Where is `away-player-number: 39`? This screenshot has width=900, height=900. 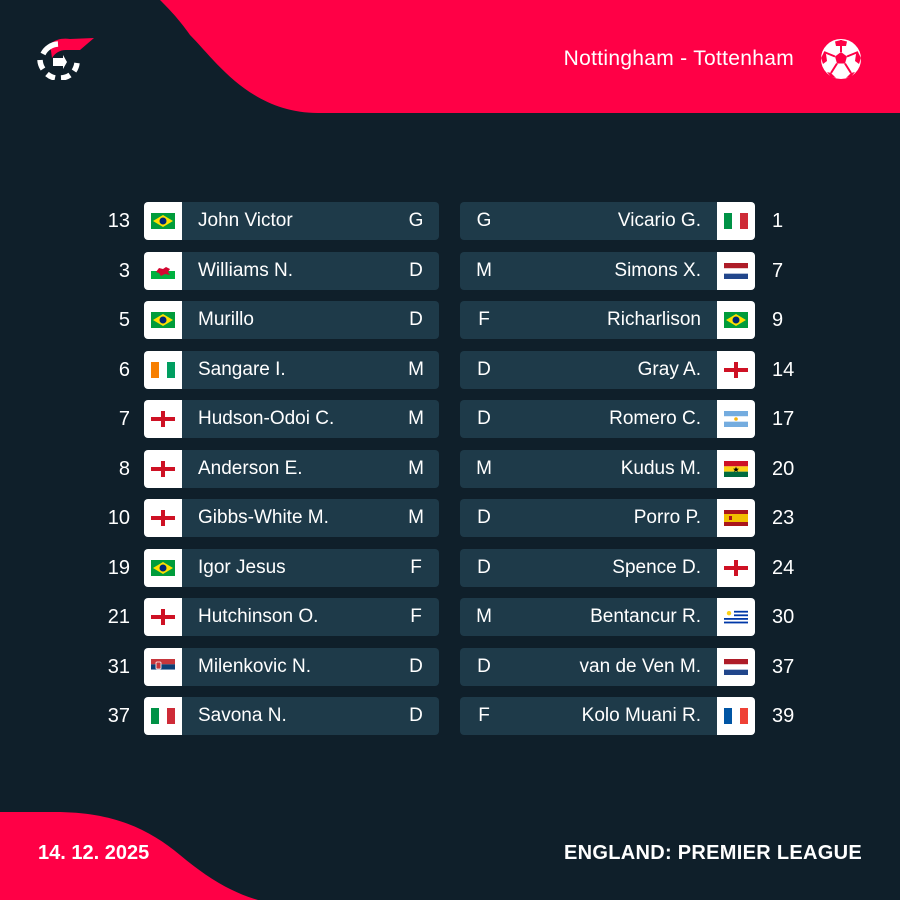 away-player-number: 39 is located at coordinates (783, 716).